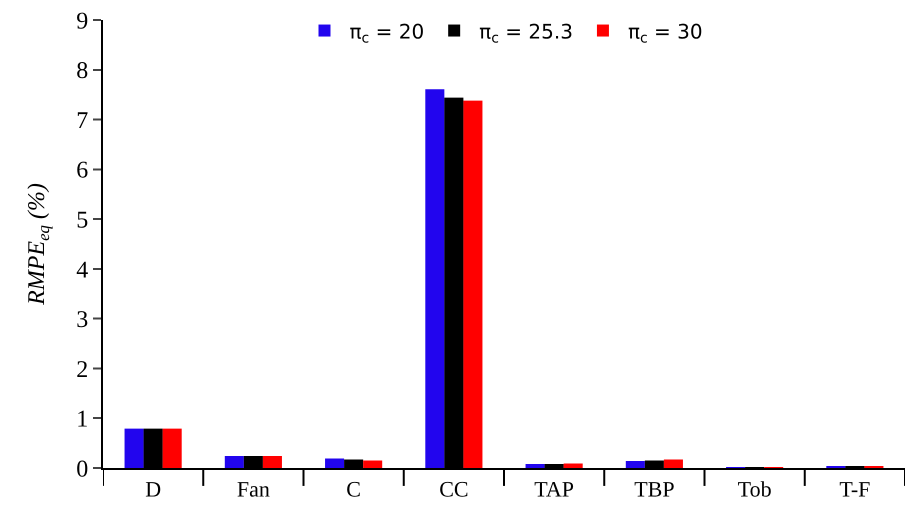 The image size is (907, 519). Describe the element at coordinates (387, 33) in the screenshot. I see `legend-label: π$_{c}$ = 20` at that location.